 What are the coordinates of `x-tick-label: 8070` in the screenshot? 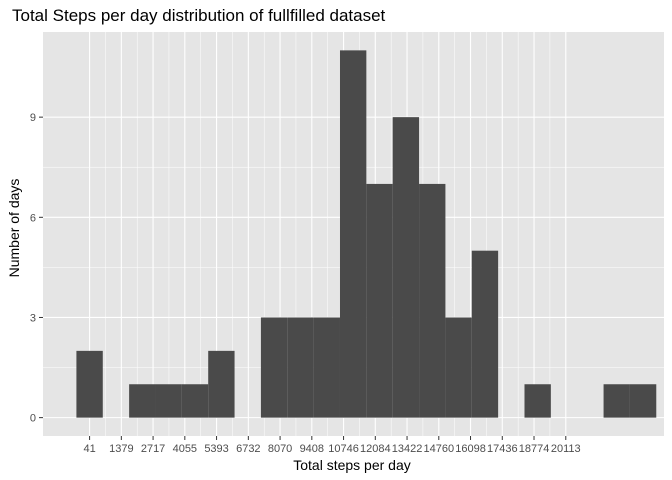 It's located at (280, 449).